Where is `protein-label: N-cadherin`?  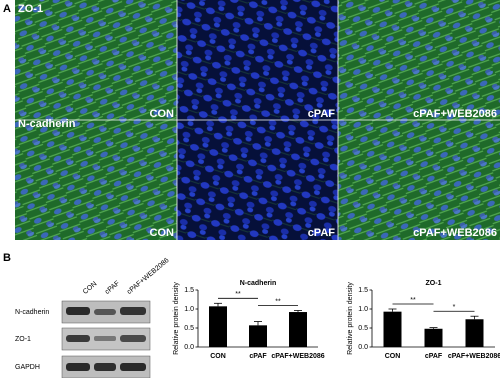 protein-label: N-cadherin is located at coordinates (32, 312).